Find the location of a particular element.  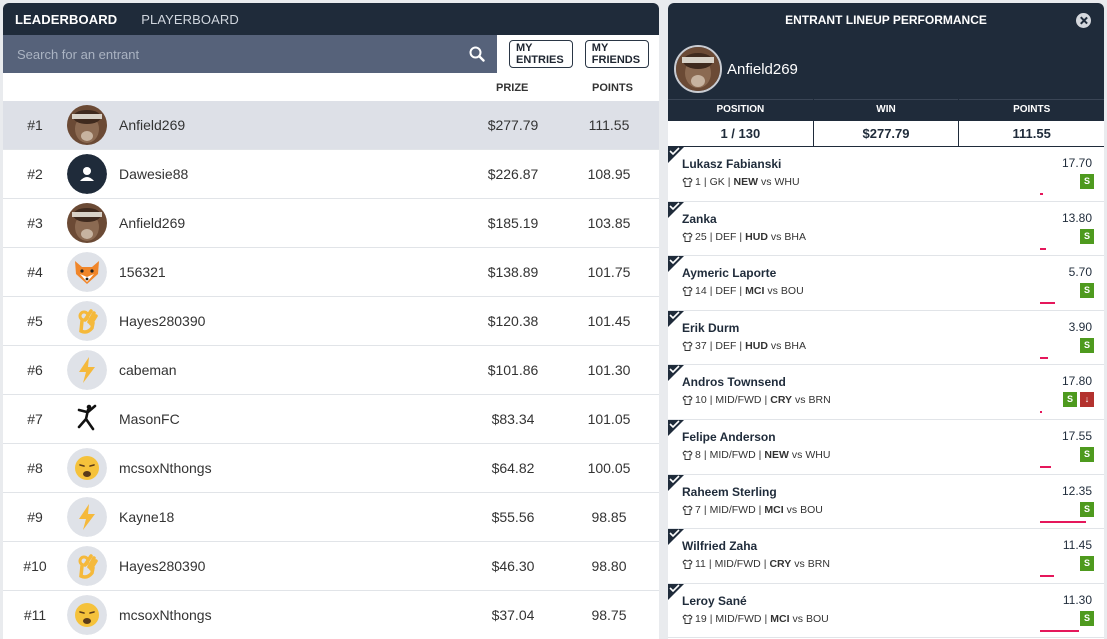

entry-username: cabeman is located at coordinates (148, 370).